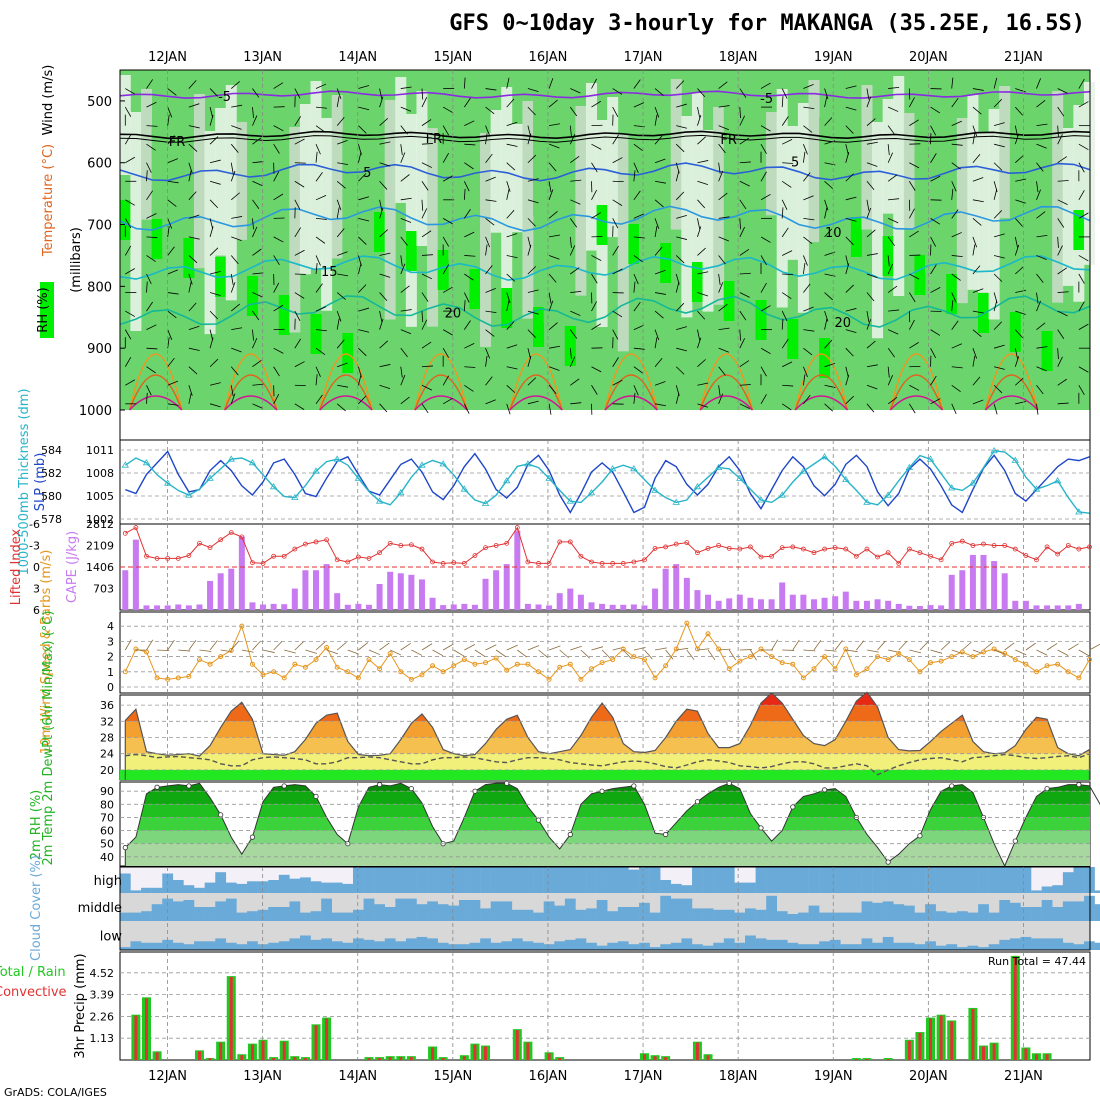 The image size is (1100, 1100). Describe the element at coordinates (570, 834) in the screenshot. I see `rh-marker` at that location.